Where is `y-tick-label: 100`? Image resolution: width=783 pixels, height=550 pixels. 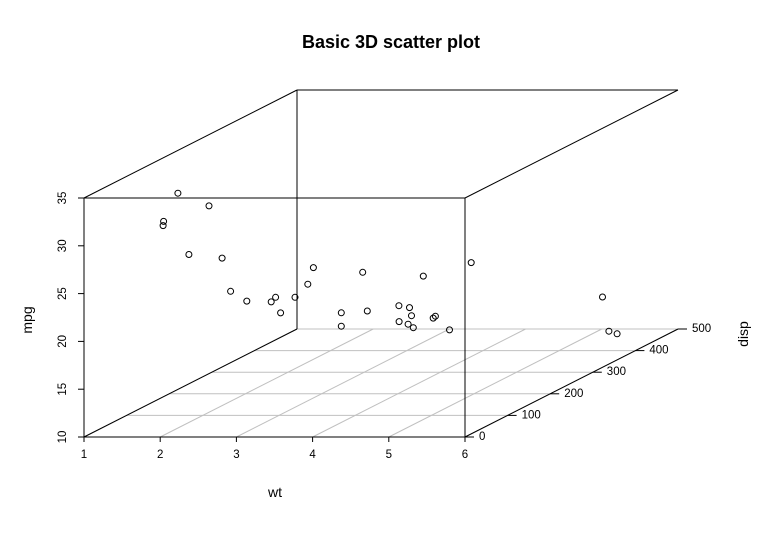 y-tick-label: 100 is located at coordinates (531, 415).